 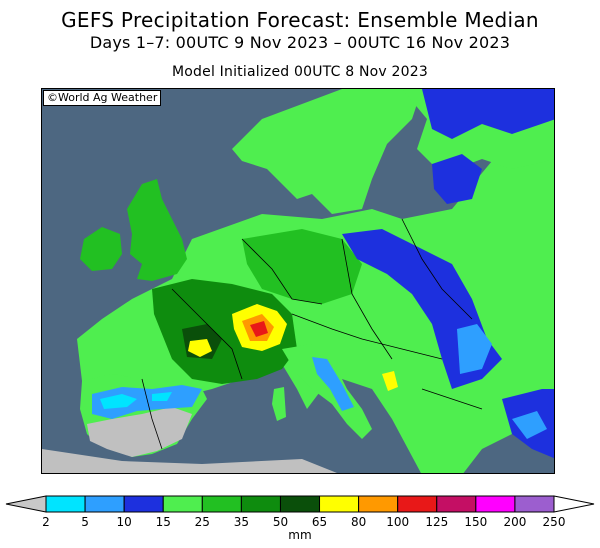 I want to click on colorbar-tick-label: 10, so click(x=124, y=522).